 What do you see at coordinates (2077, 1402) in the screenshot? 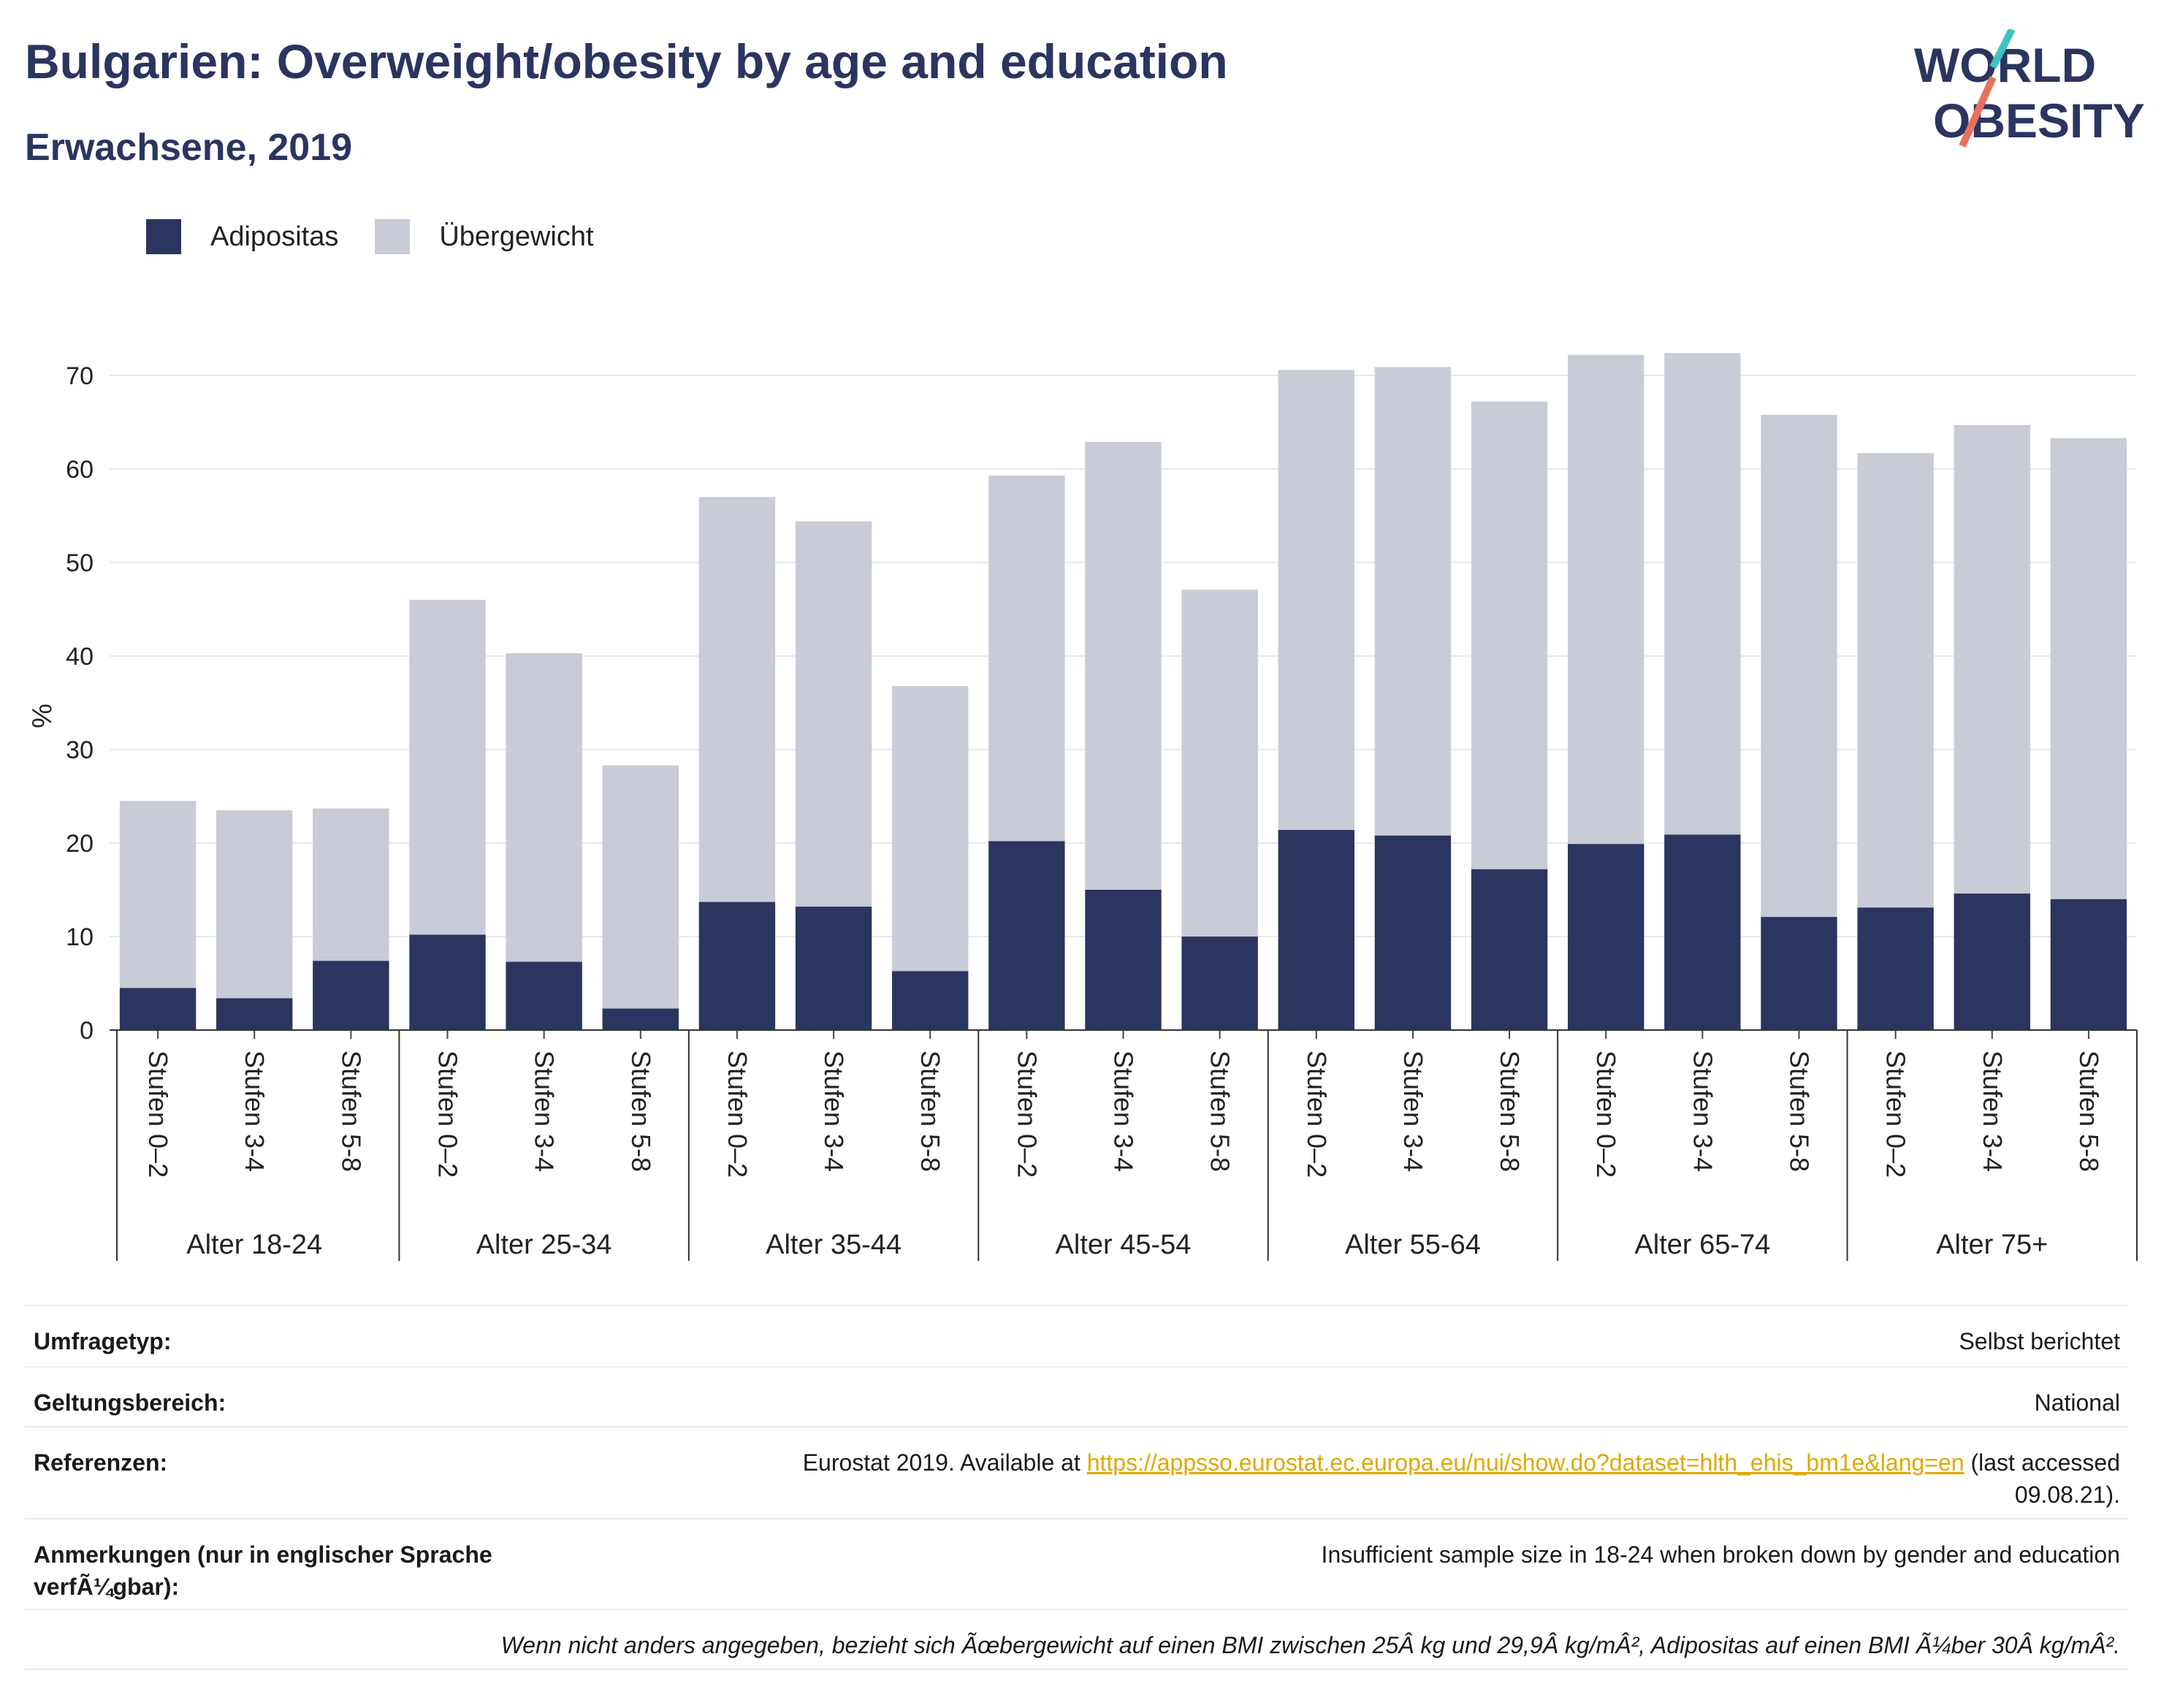
I see `meta-value-scope: National` at bounding box center [2077, 1402].